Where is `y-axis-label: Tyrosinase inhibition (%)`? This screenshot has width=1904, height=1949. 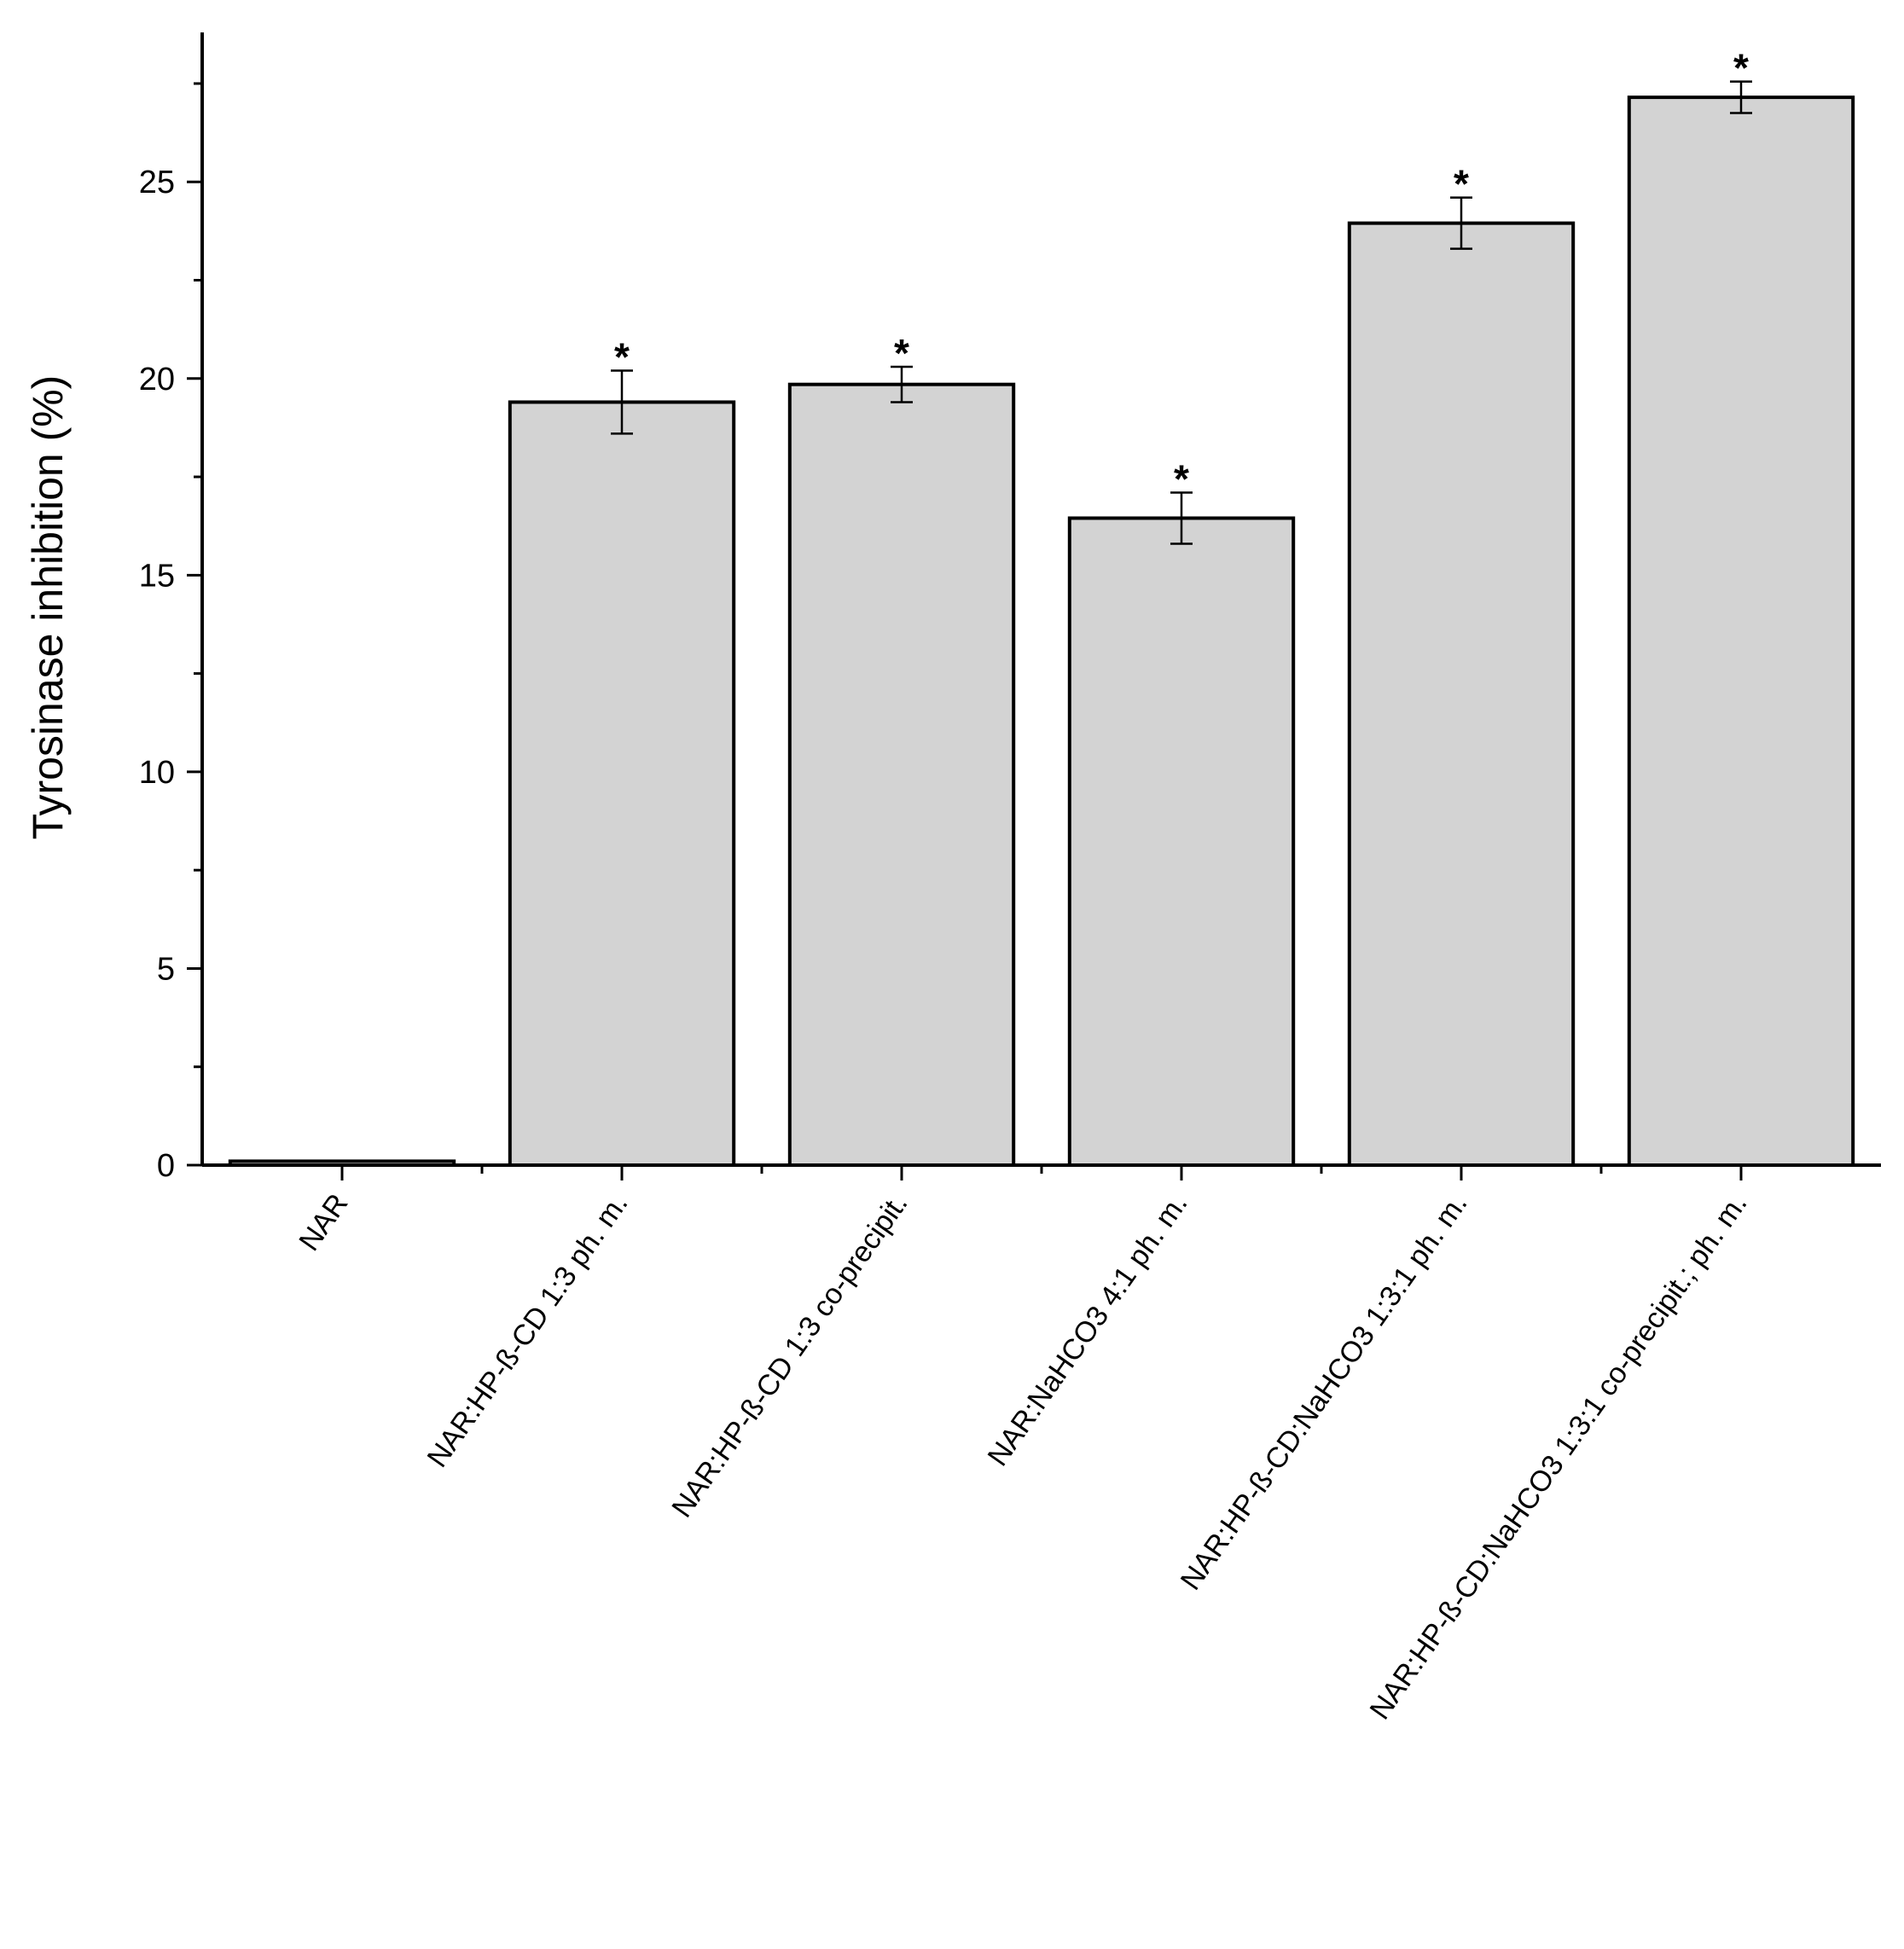
y-axis-label: Tyrosinase inhibition (%) is located at coordinates (48, 607).